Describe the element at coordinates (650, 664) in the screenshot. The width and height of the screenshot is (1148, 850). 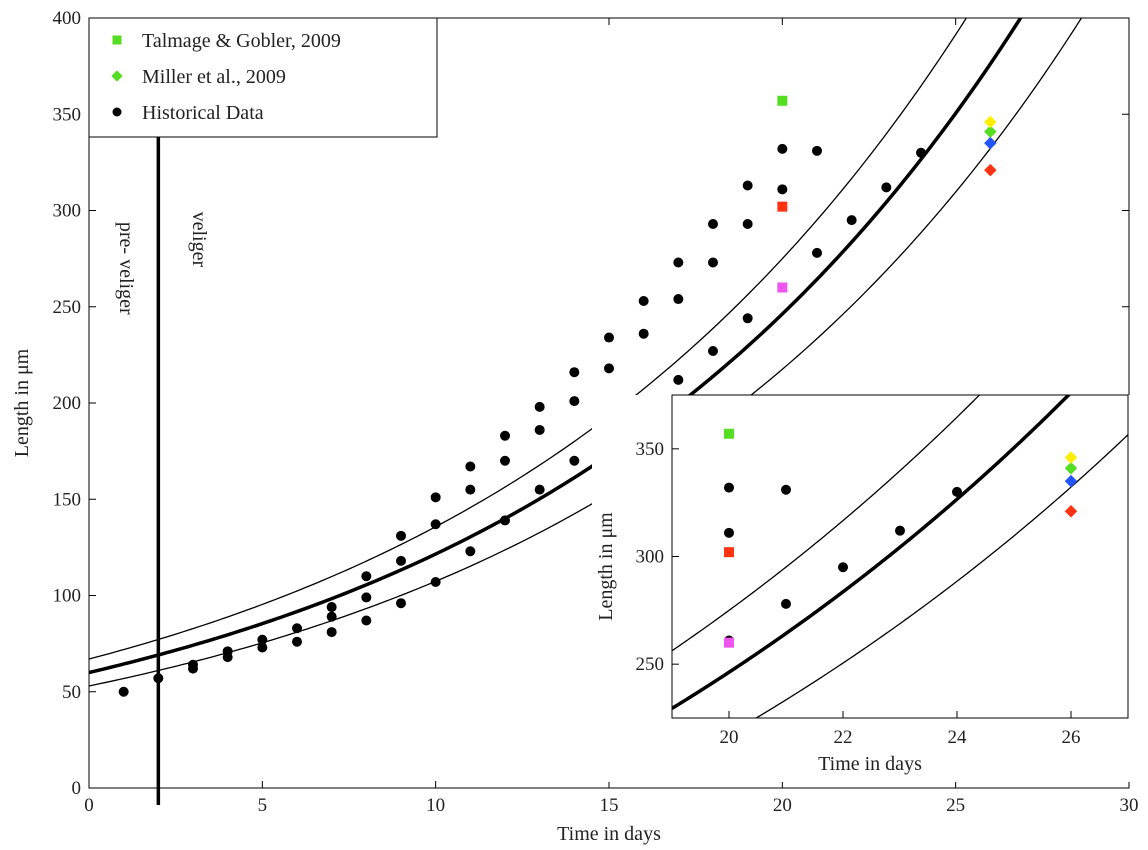
I see `inset-y-tick-label: 250` at that location.